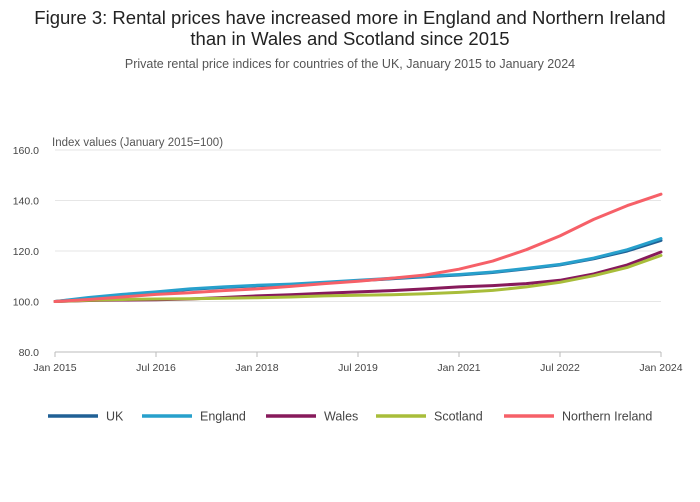 This screenshot has width=700, height=502. What do you see at coordinates (26, 151) in the screenshot?
I see `y-tick-label: 160.0` at bounding box center [26, 151].